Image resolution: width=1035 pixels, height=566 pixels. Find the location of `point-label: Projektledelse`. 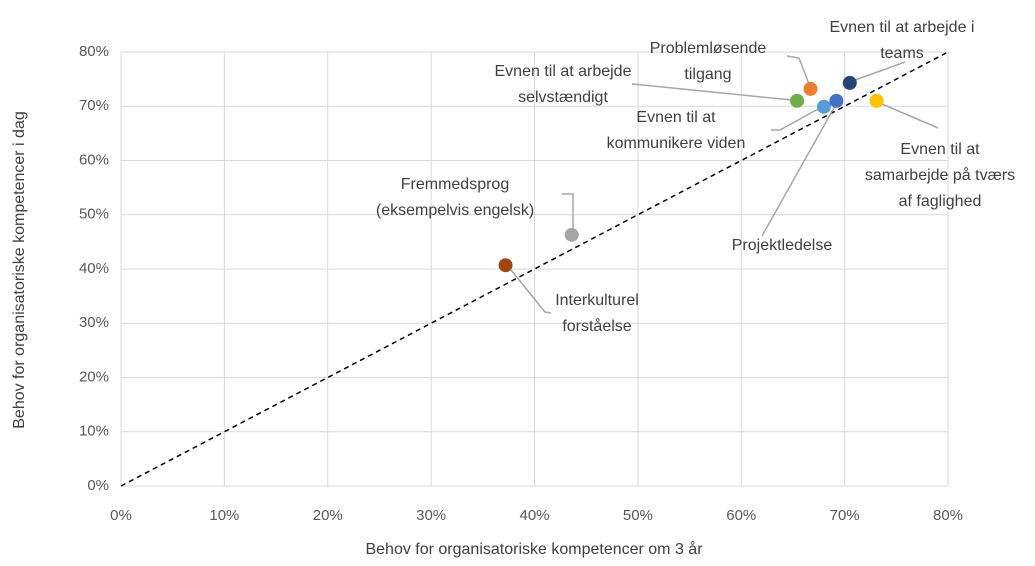

point-label: Projektledelse is located at coordinates (782, 245).